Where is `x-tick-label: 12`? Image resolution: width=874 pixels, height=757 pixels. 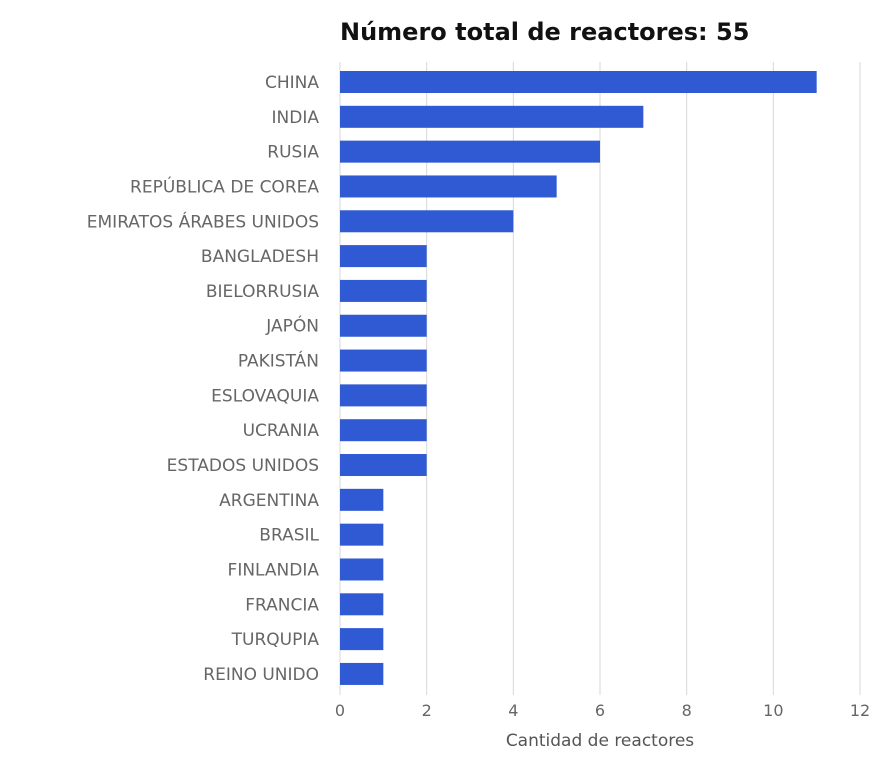 x-tick-label: 12 is located at coordinates (860, 710).